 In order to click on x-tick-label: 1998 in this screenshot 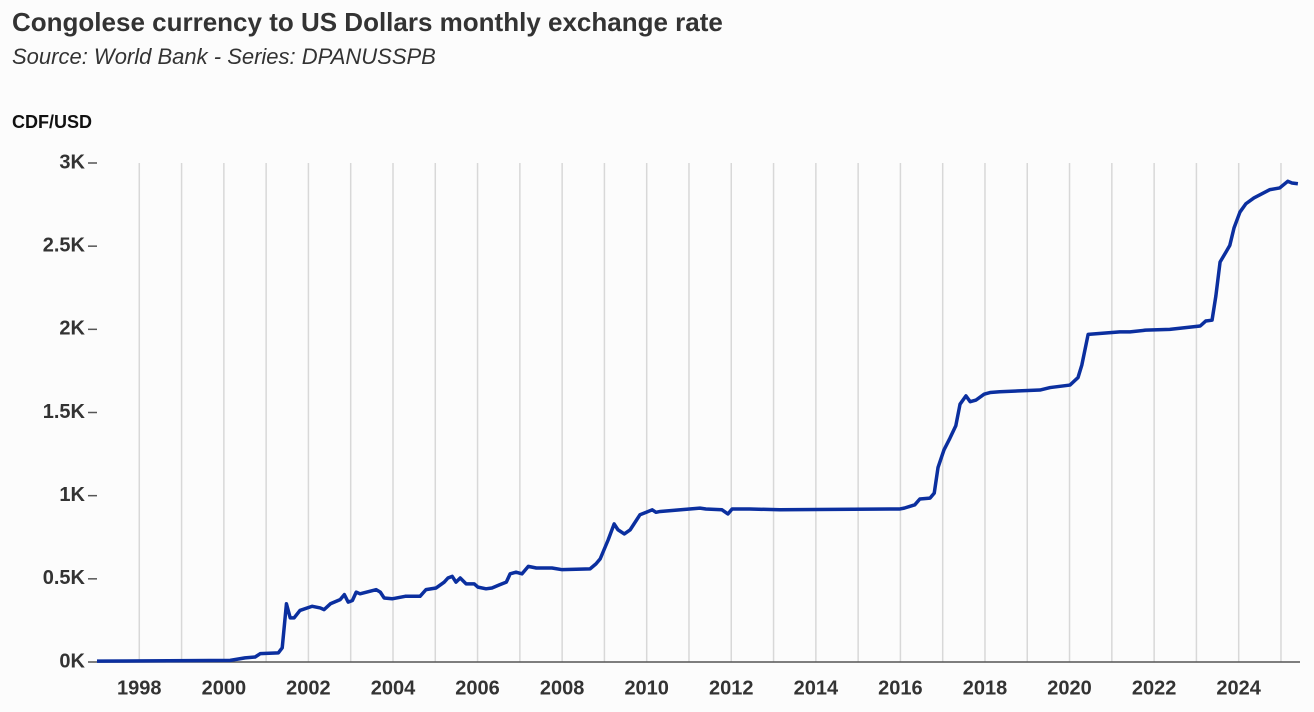, I will do `click(139, 688)`.